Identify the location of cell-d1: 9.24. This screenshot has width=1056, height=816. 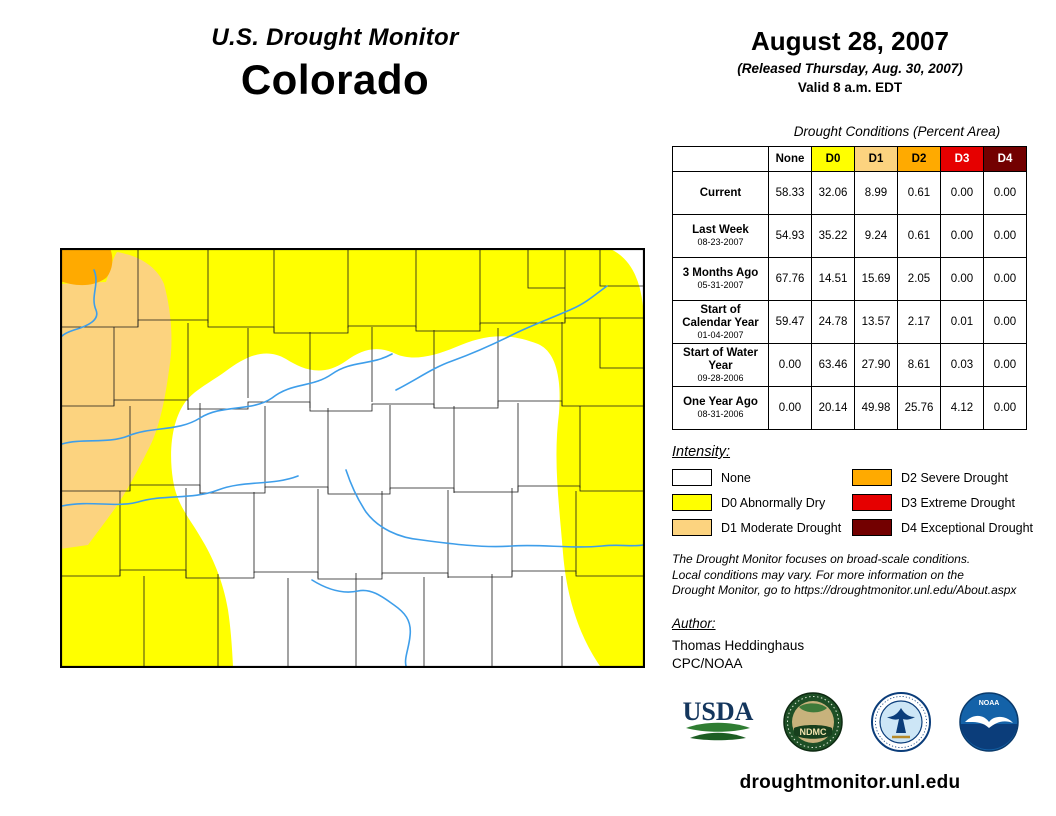
(876, 236).